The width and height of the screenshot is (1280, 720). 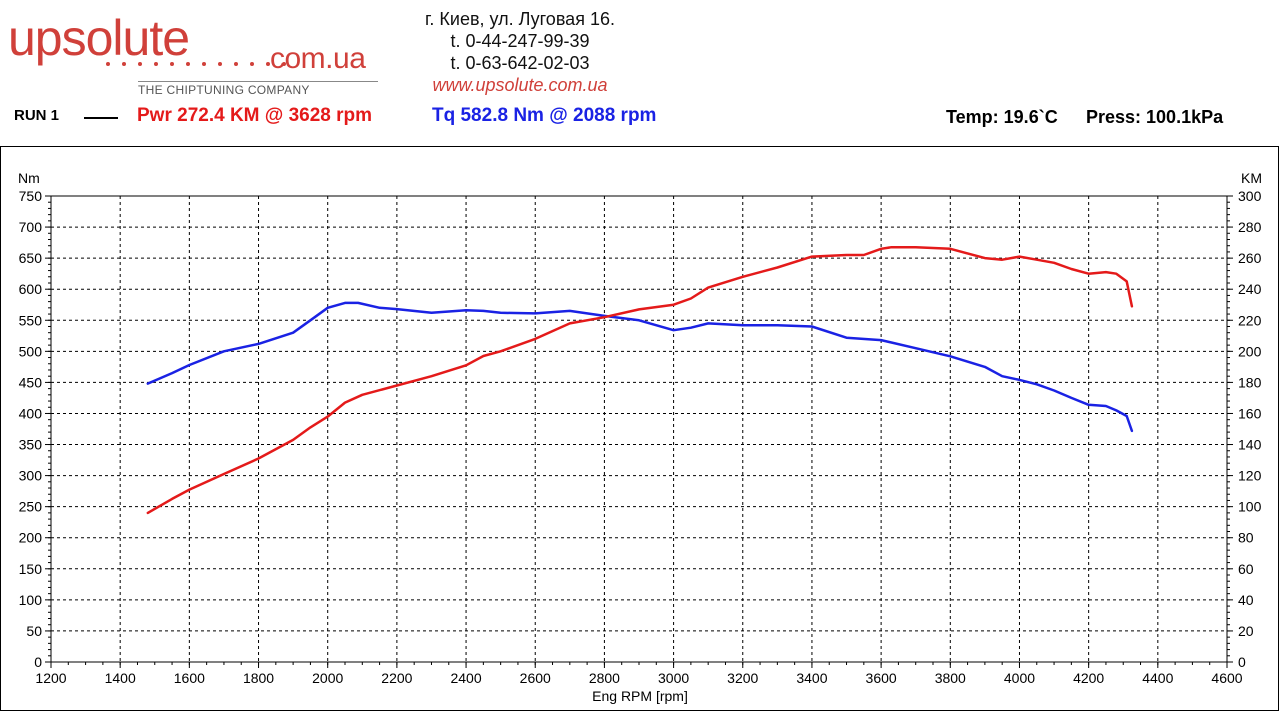 What do you see at coordinates (520, 19) in the screenshot?
I see `address-text: г. Киев, ул. Луговая 16.` at bounding box center [520, 19].